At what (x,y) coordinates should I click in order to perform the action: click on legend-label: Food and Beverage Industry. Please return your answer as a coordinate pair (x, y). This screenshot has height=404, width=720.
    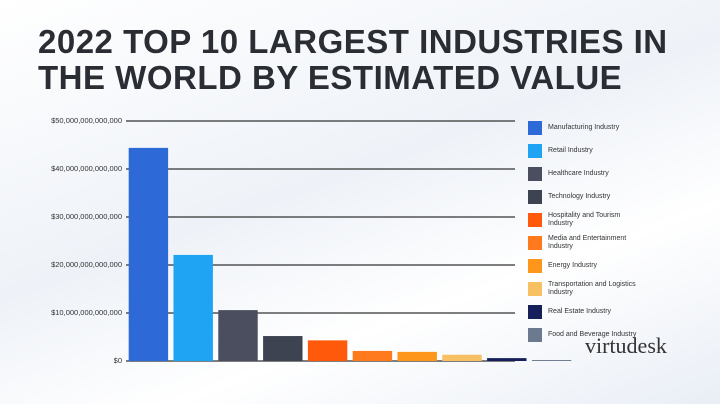
    Looking at the image, I should click on (592, 334).